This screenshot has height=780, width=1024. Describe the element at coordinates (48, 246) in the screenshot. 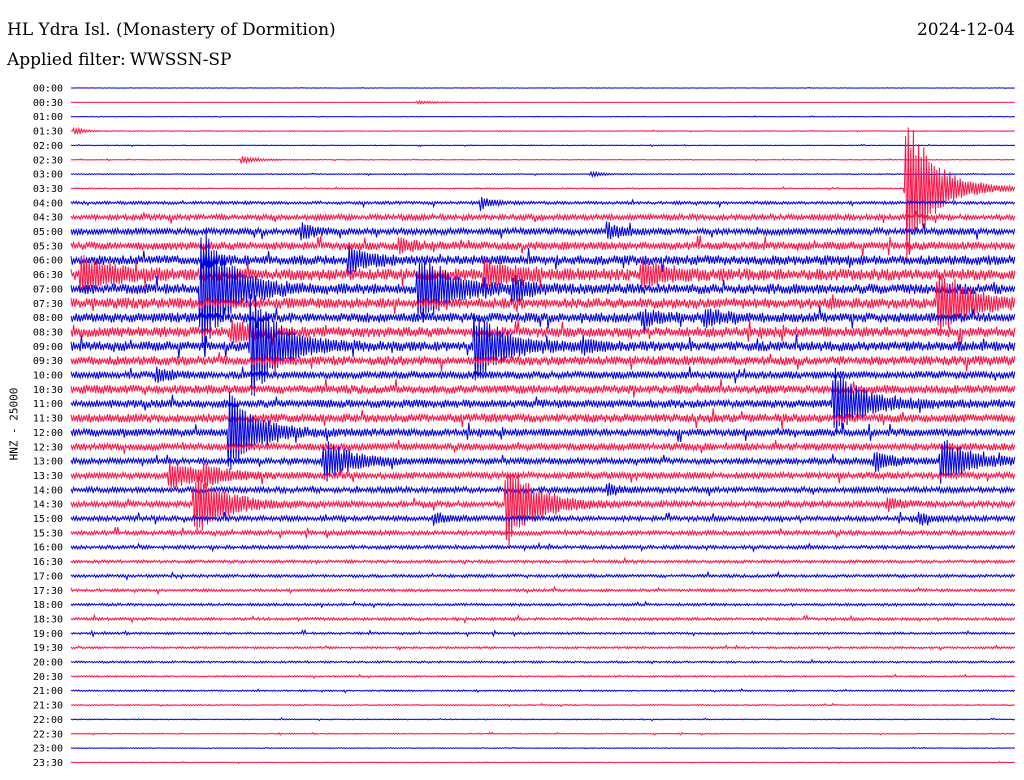

I see `tick-label: 05:30` at that location.